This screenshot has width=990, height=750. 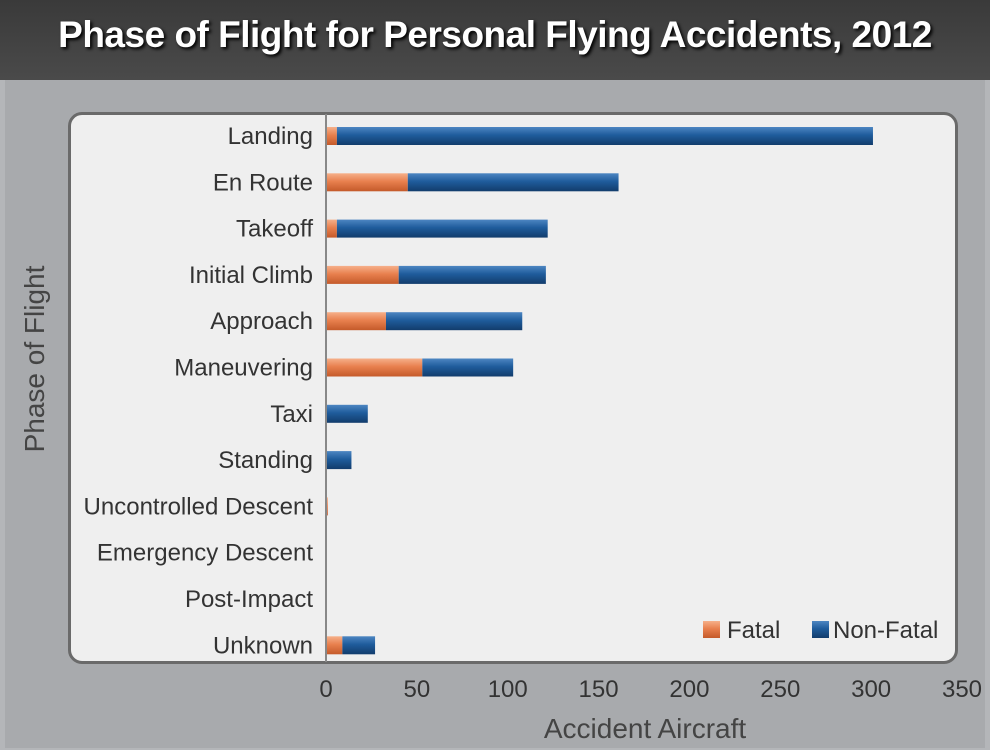 What do you see at coordinates (205, 553) in the screenshot?
I see `category-label-emergency-descent: Emergency Descent` at bounding box center [205, 553].